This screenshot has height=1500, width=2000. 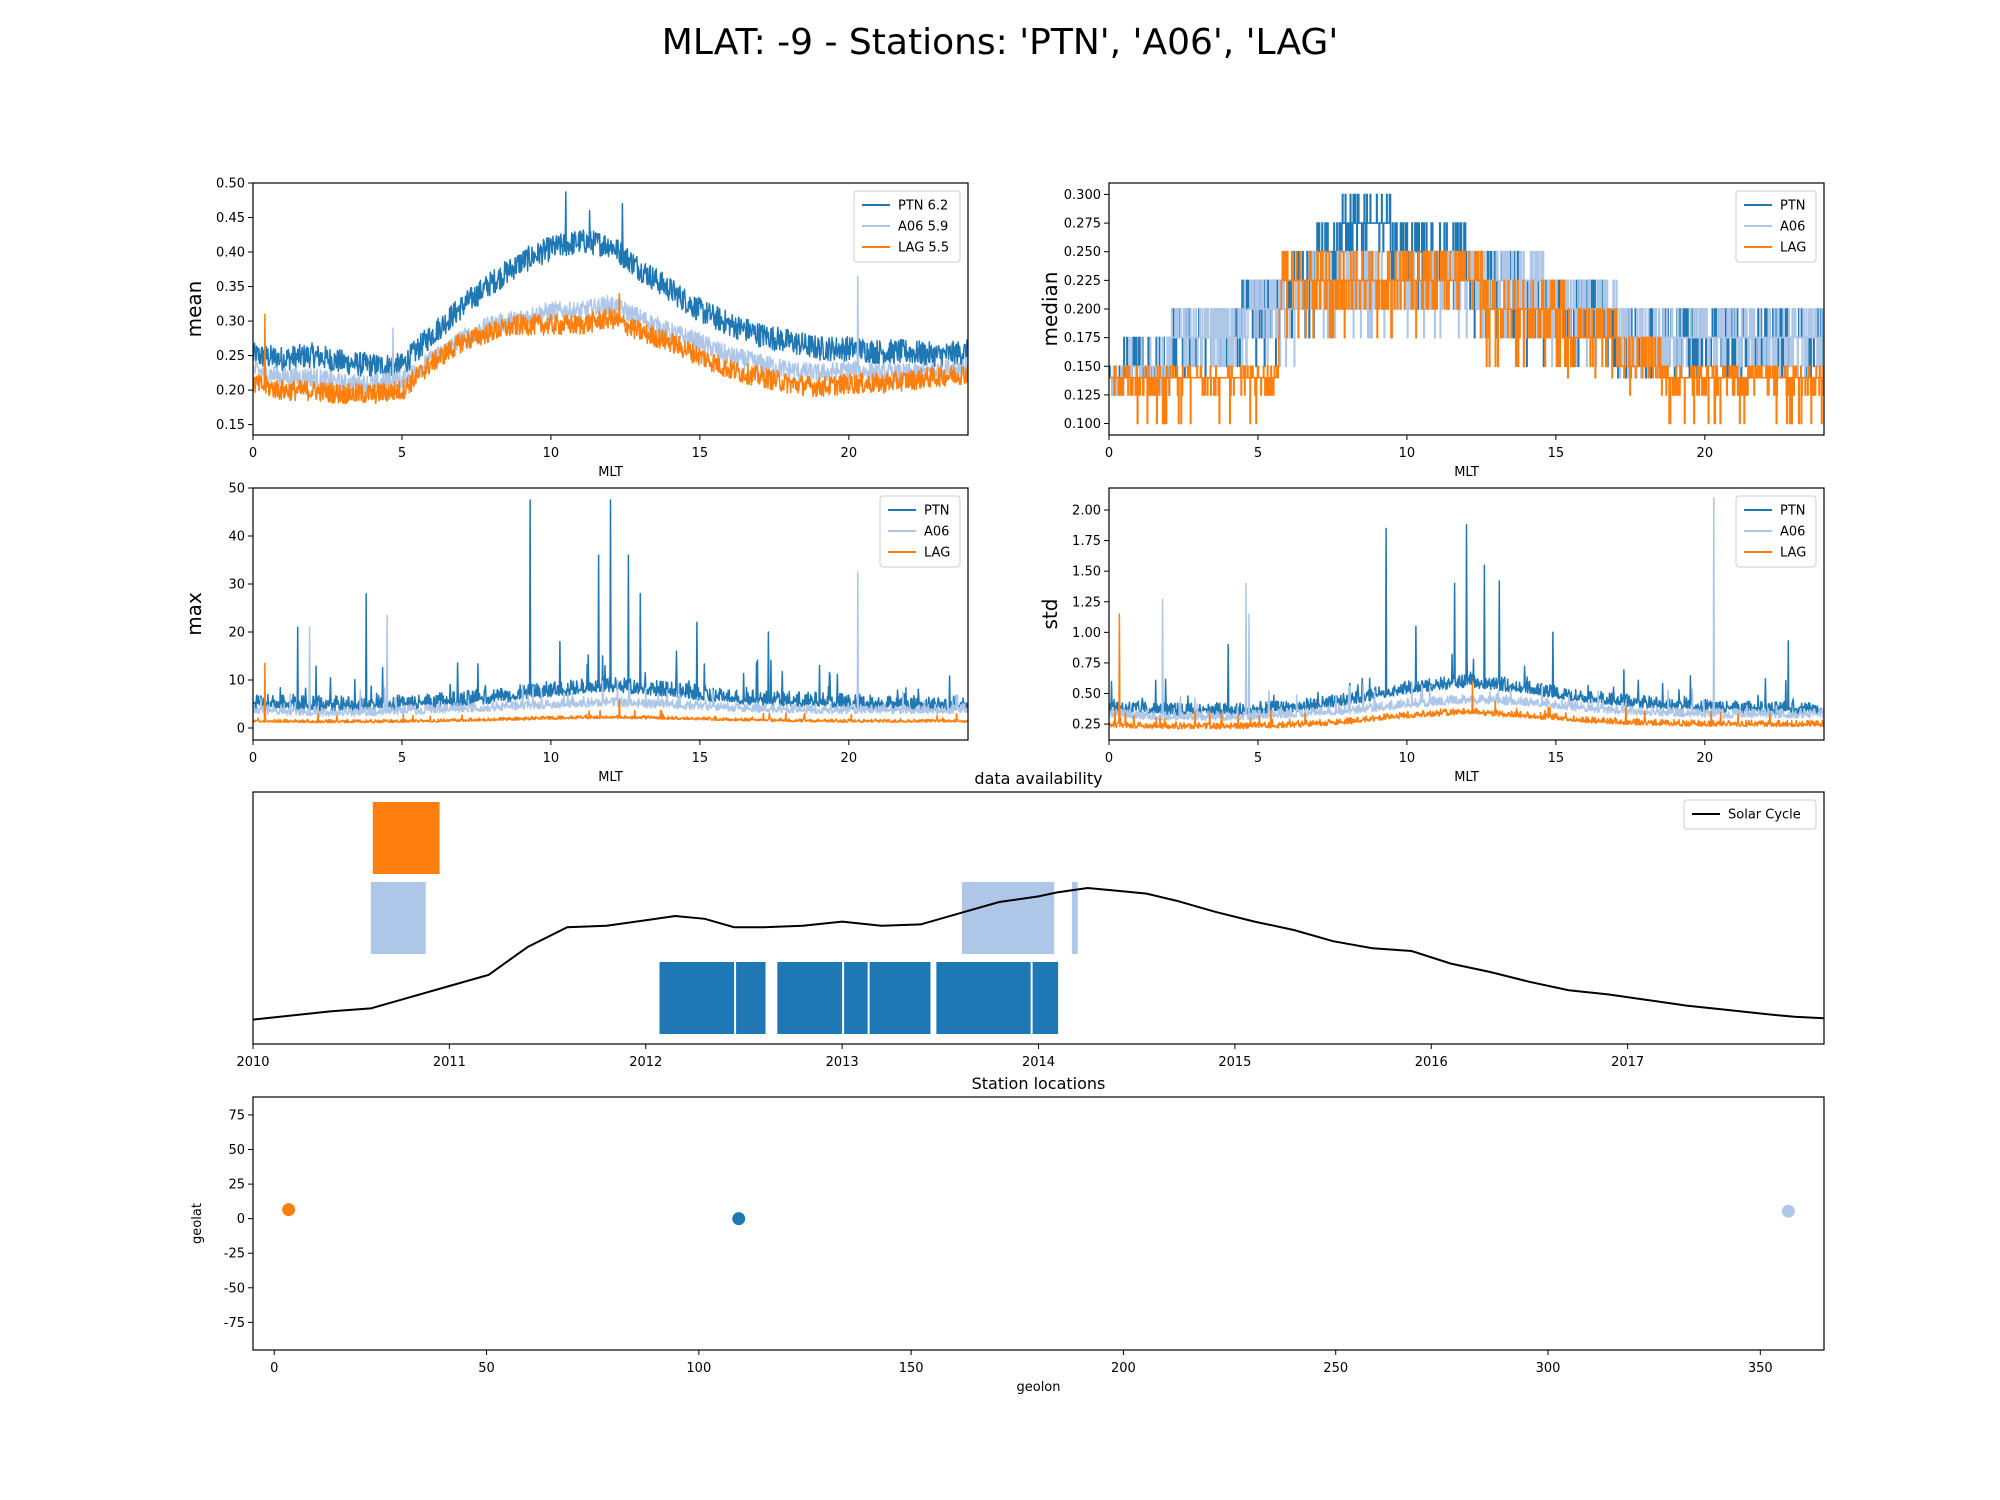 I want to click on median-legend-label: PTN, so click(x=1793, y=206).